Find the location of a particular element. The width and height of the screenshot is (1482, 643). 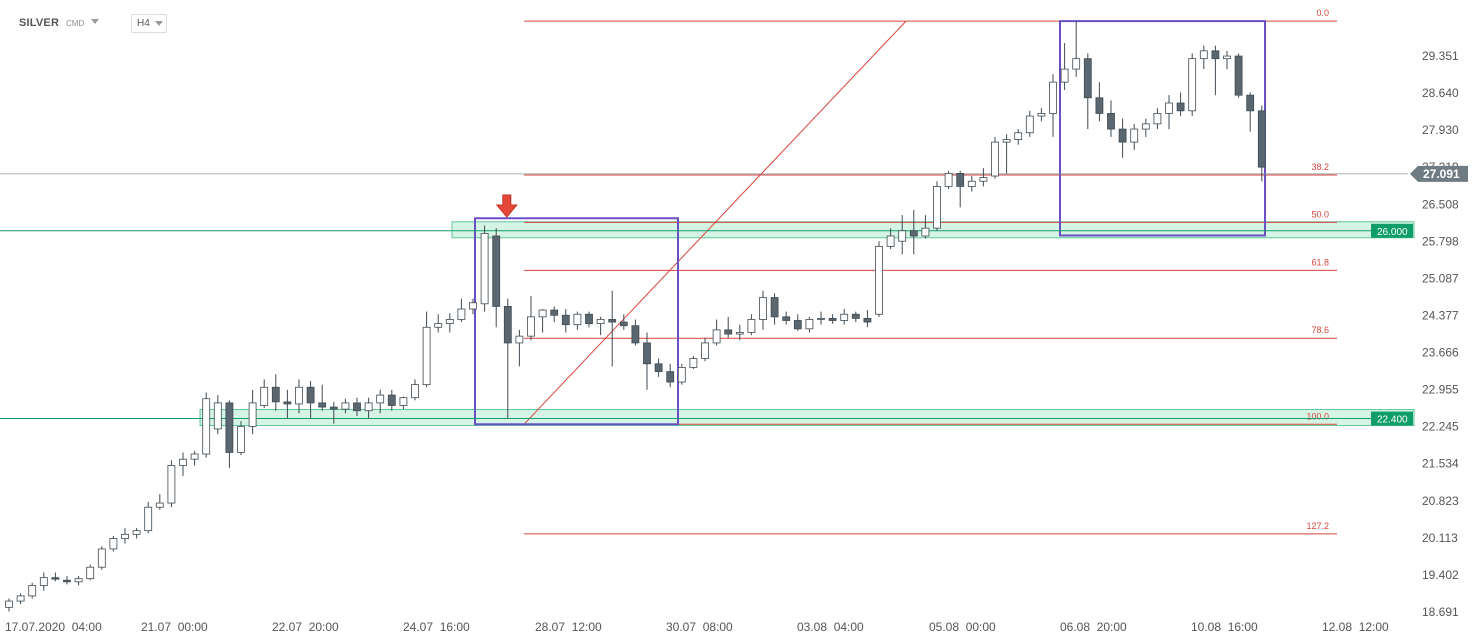

level-badge-text: 26.000 is located at coordinates (1392, 232).